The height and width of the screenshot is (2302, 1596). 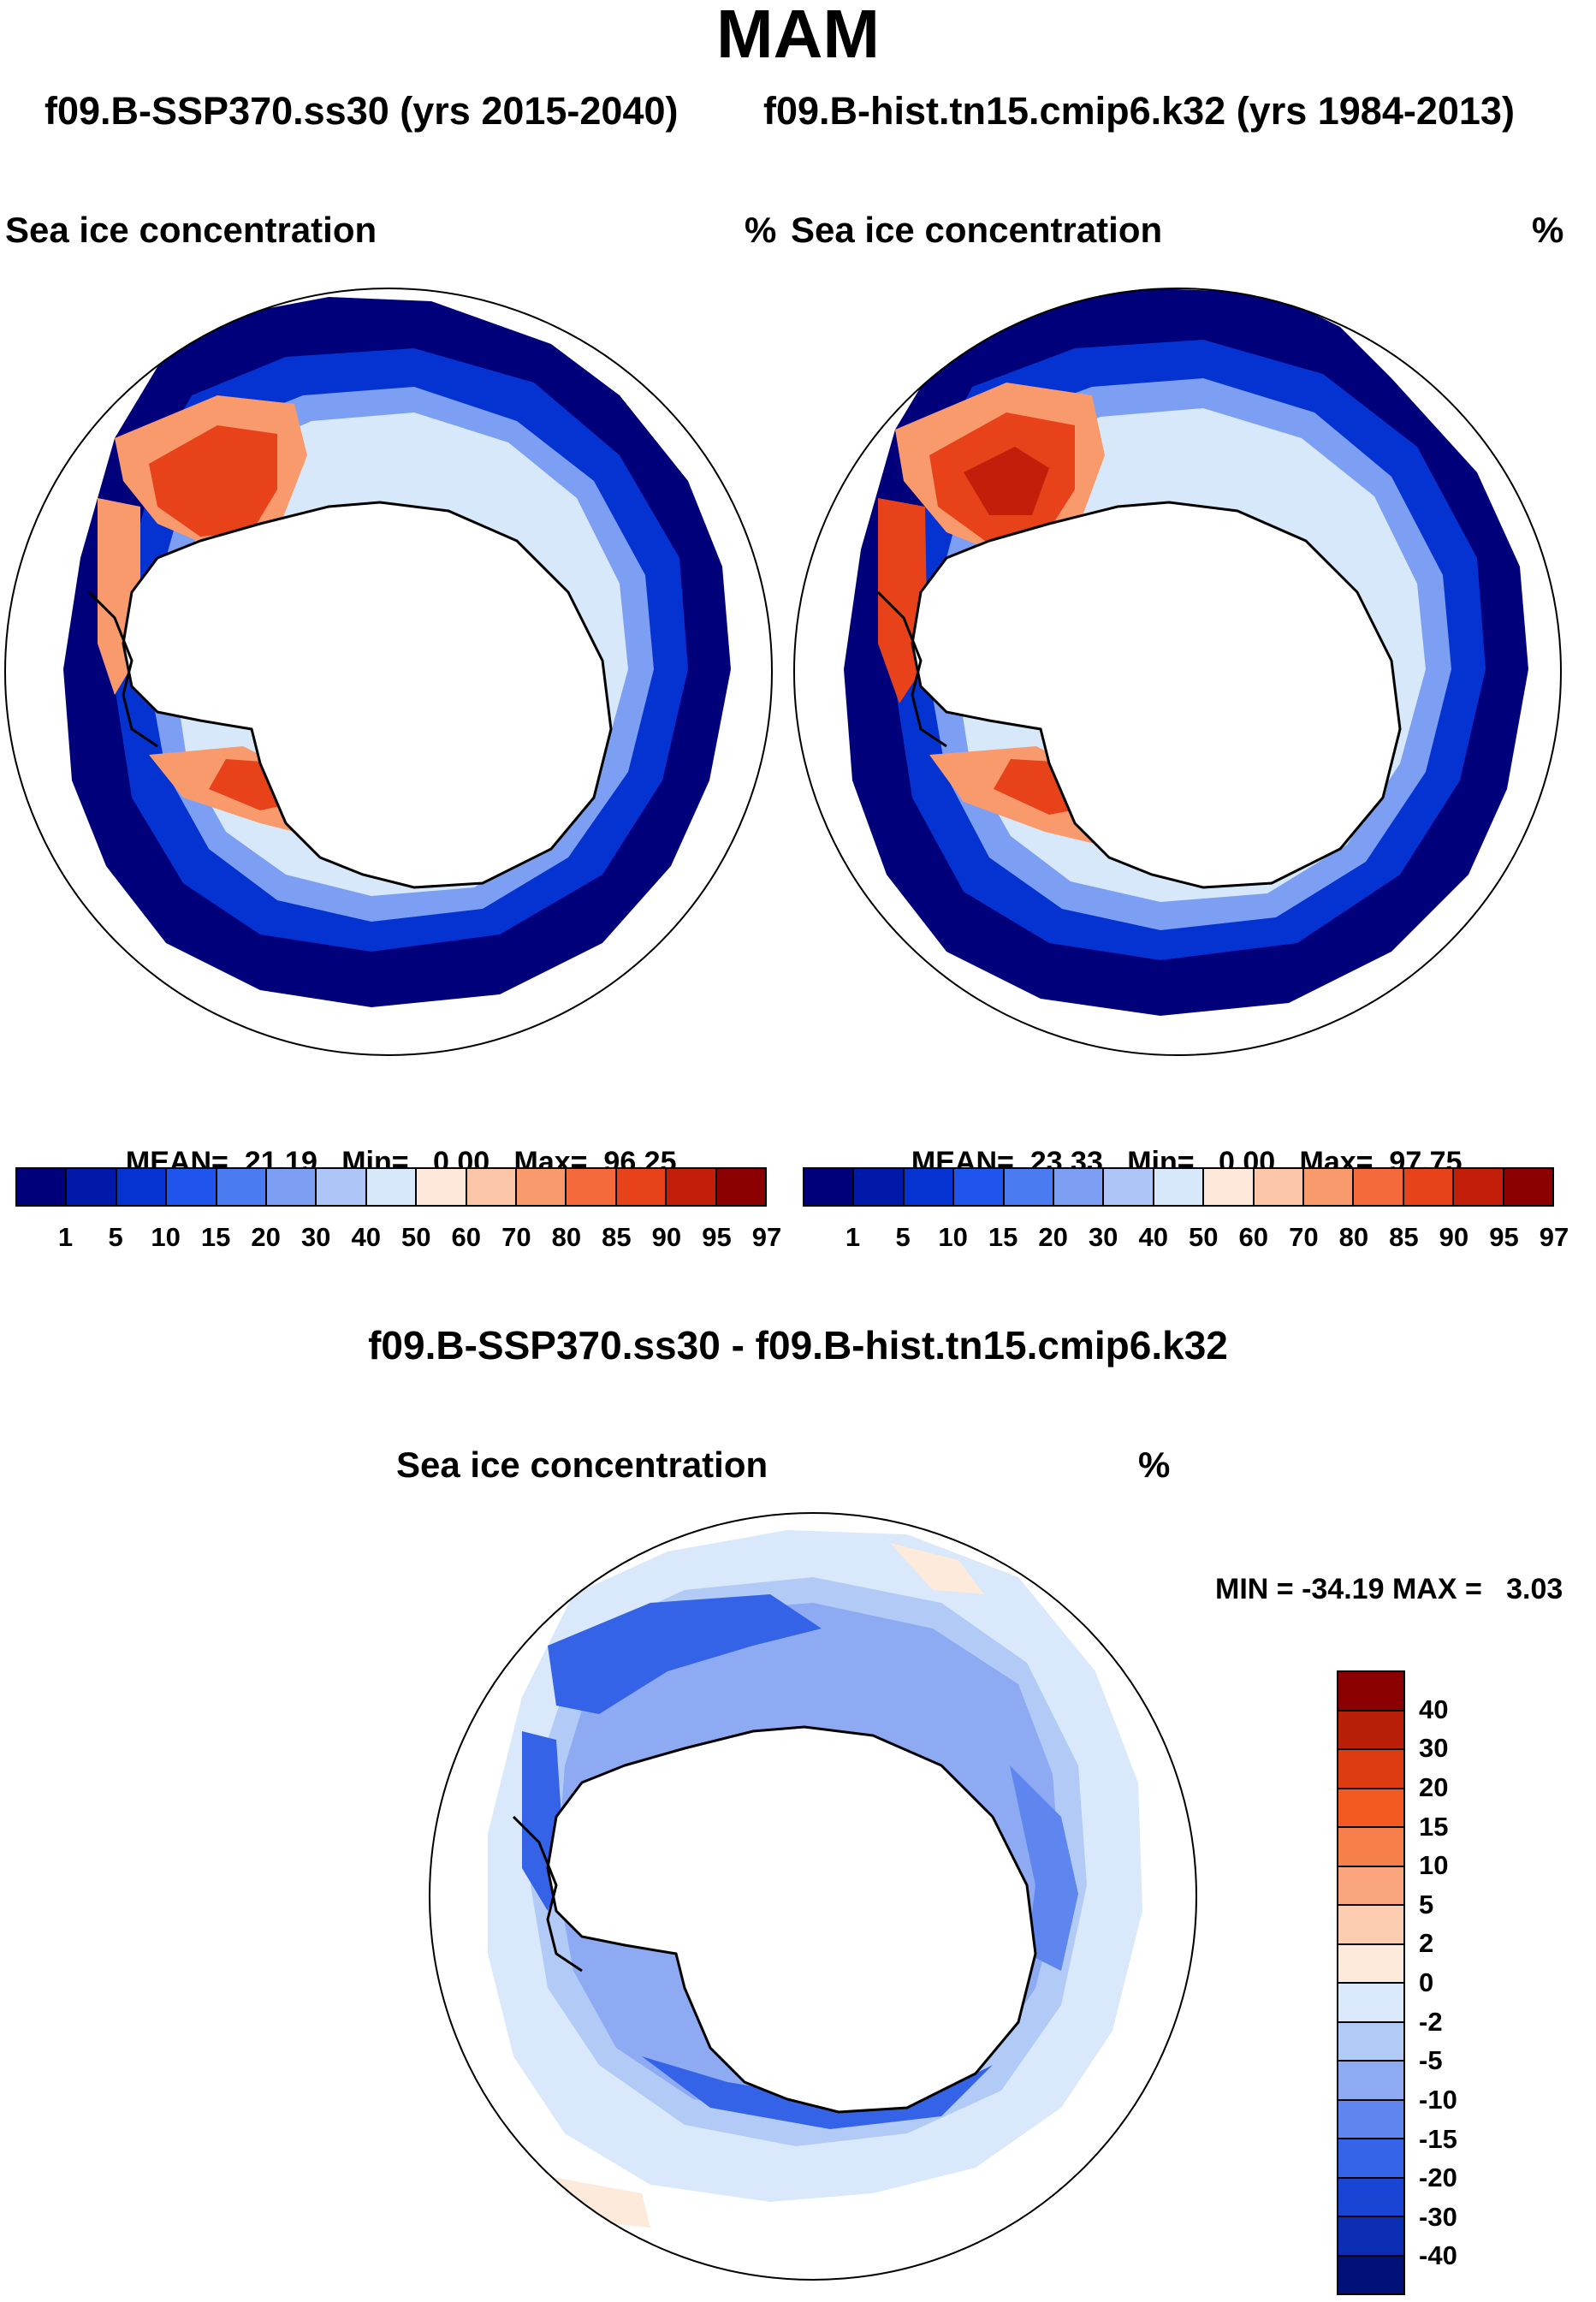 I want to click on colorbar-label: 95, so click(x=1504, y=1237).